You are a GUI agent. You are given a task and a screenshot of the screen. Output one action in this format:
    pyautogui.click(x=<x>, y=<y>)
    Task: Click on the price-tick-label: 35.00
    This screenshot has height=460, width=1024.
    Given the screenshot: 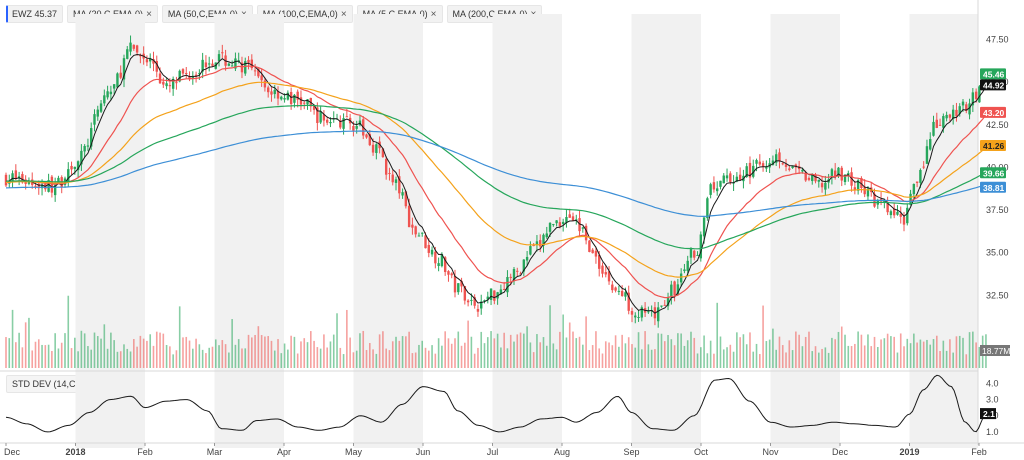 What is the action you would take?
    pyautogui.click(x=997, y=253)
    